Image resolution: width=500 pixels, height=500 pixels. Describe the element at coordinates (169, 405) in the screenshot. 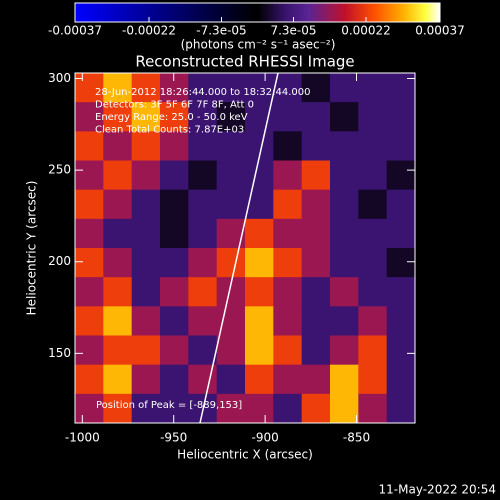

I see `peak-label: Position of Peak = [-889,153]` at that location.